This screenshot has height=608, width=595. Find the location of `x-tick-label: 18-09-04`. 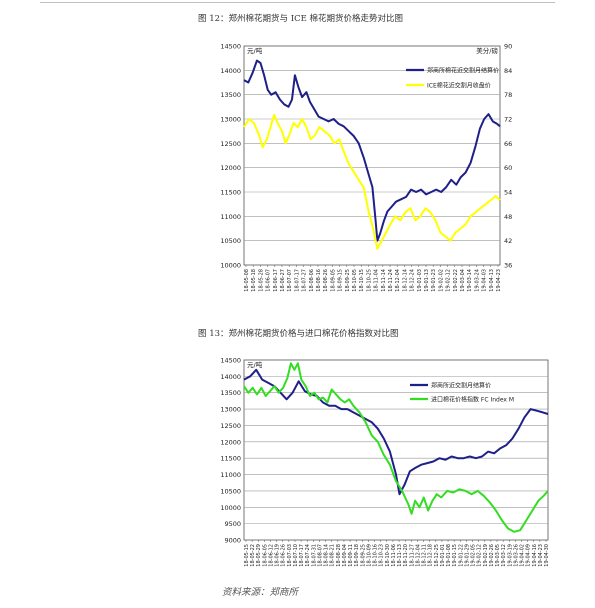

x-tick-label: 18-09-04 is located at coordinates (345, 555).